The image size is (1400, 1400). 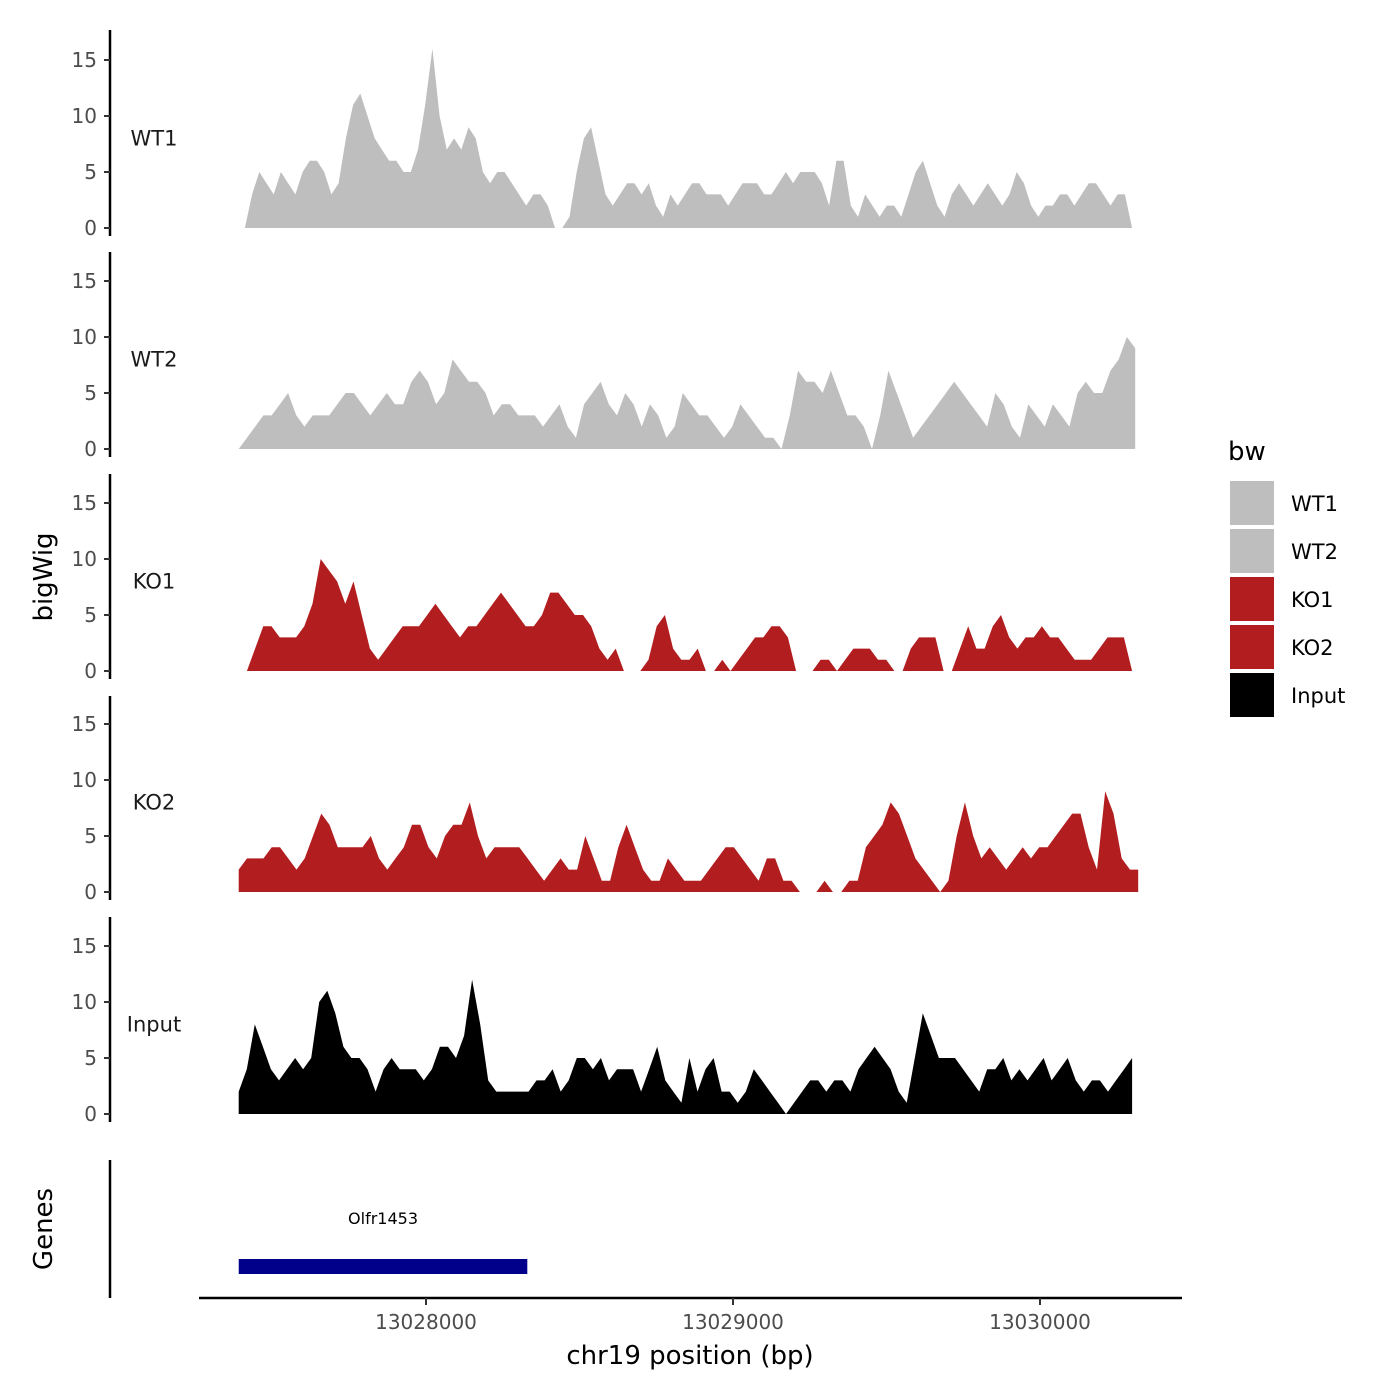 What do you see at coordinates (688, 138) in the screenshot?
I see `area-wt1` at bounding box center [688, 138].